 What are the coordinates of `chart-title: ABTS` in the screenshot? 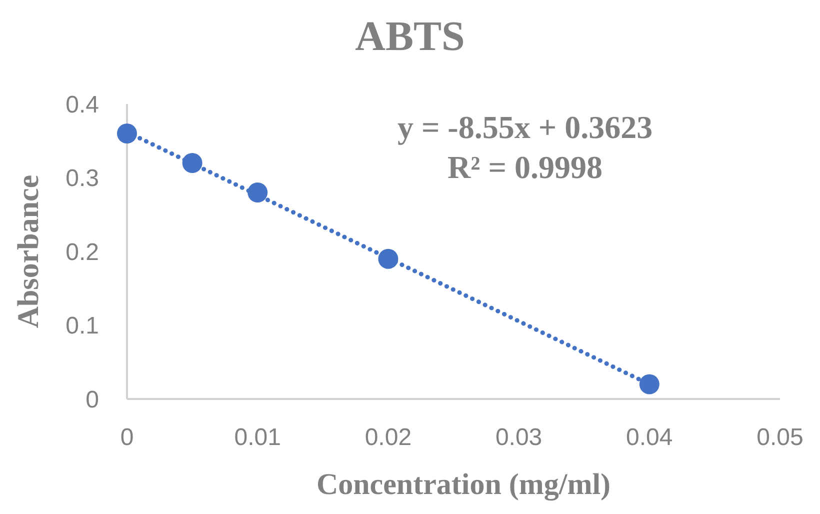 It's located at (410, 37).